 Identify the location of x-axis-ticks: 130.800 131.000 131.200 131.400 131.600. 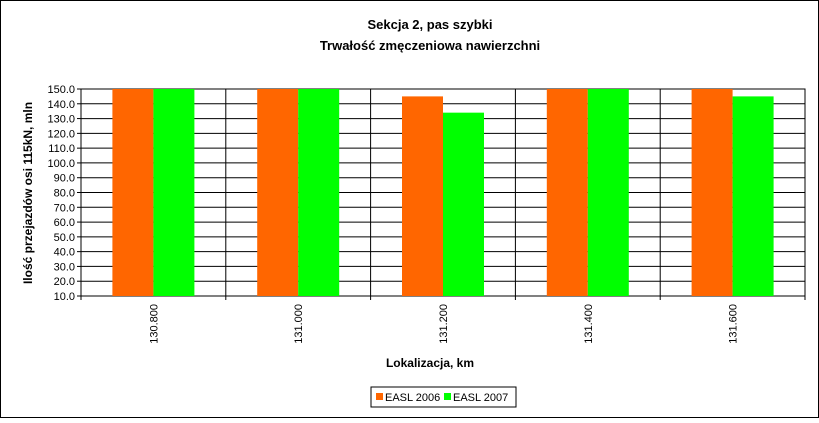
(443, 320).